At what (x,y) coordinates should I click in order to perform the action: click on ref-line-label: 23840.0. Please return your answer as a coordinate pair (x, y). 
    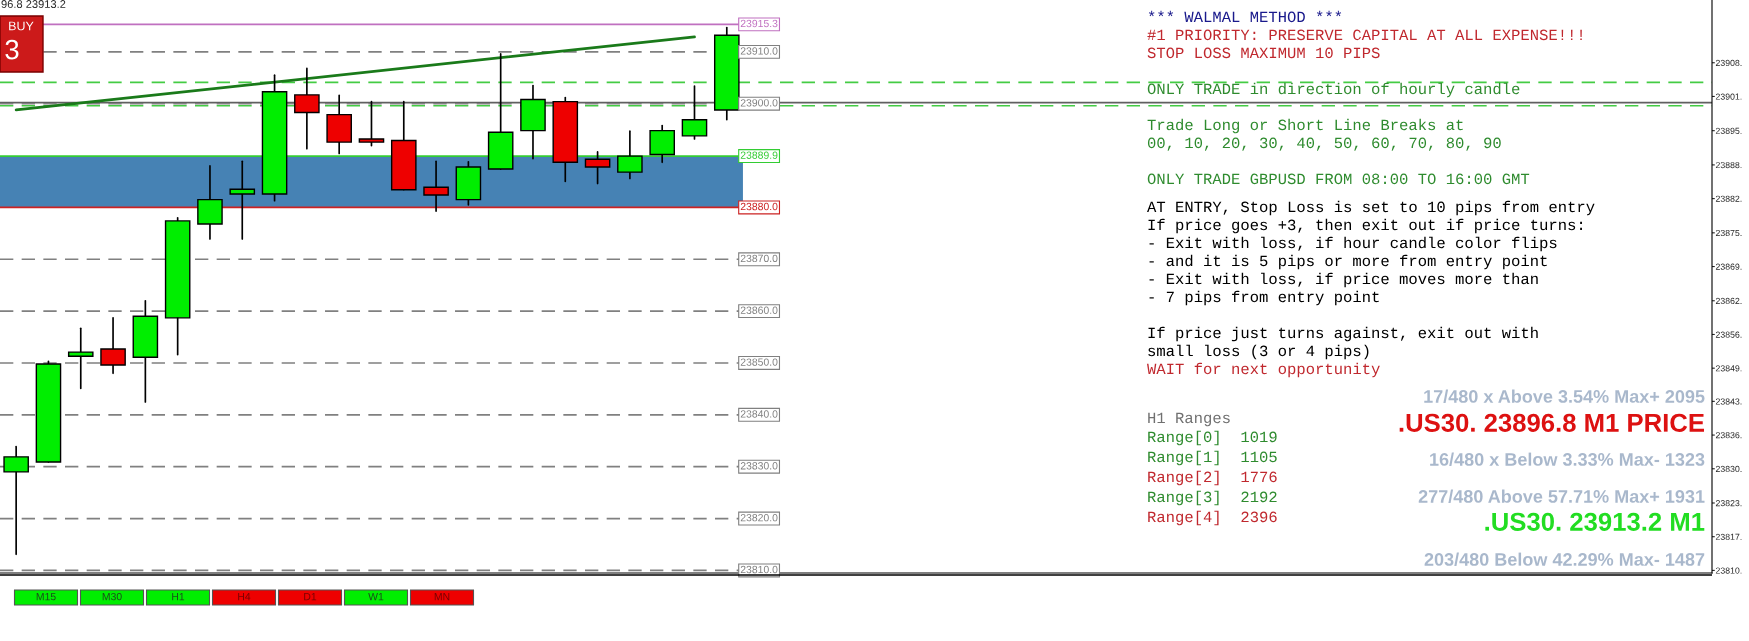
    Looking at the image, I should click on (759, 414).